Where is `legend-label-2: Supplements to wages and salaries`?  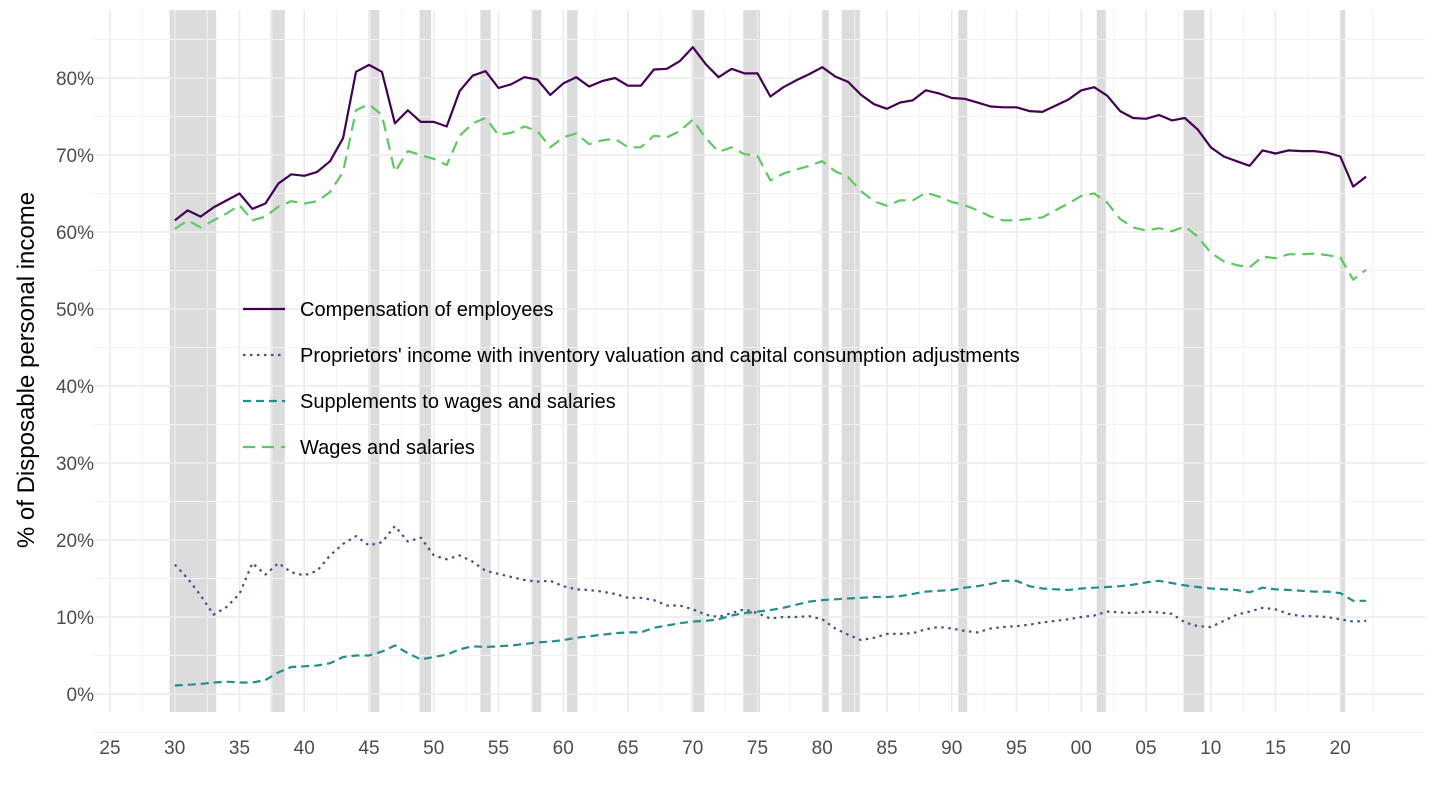
legend-label-2: Supplements to wages and salaries is located at coordinates (458, 402).